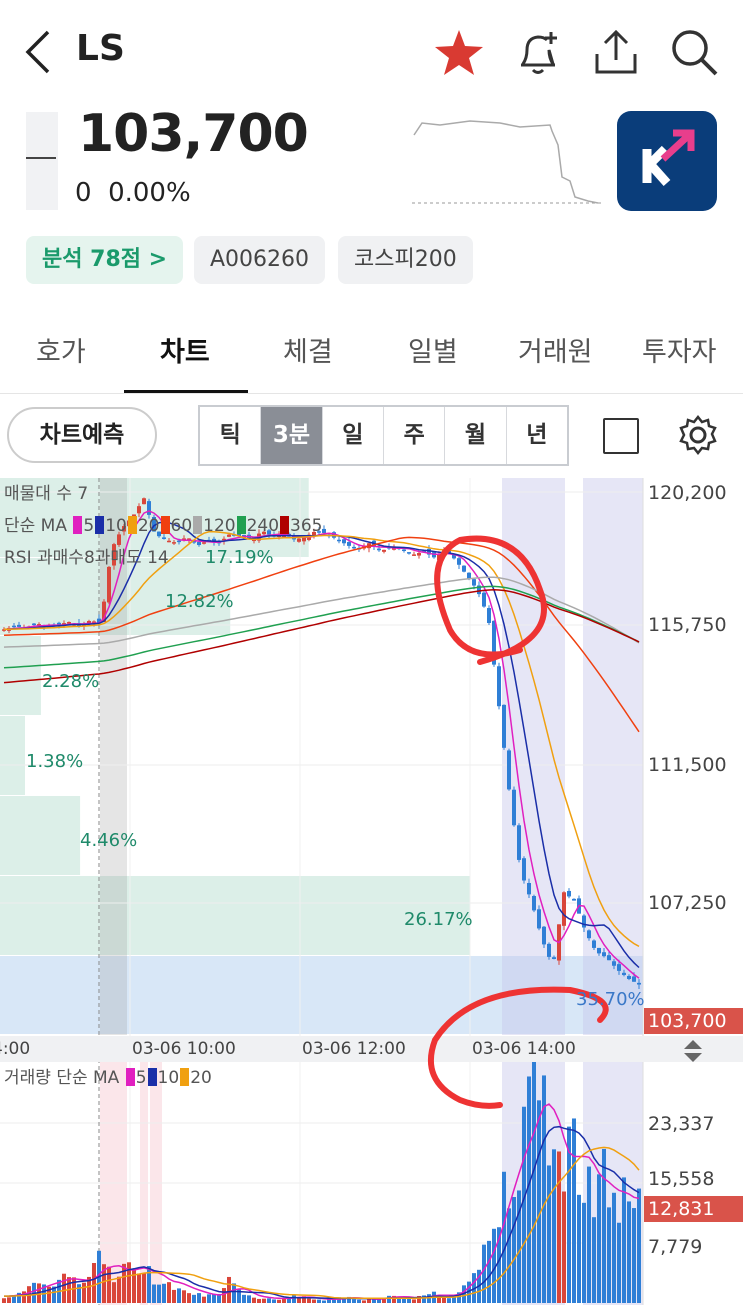 Image resolution: width=743 pixels, height=1305 pixels. What do you see at coordinates (219, 526) in the screenshot?
I see `ma-period: 120` at bounding box center [219, 526].